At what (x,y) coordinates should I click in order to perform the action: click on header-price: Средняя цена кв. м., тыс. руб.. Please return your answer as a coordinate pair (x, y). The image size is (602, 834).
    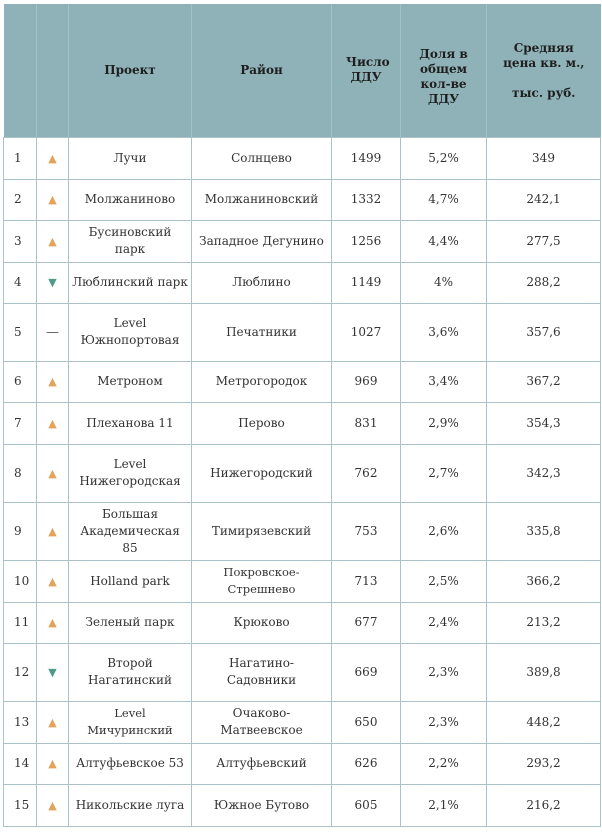
    Looking at the image, I should click on (543, 70).